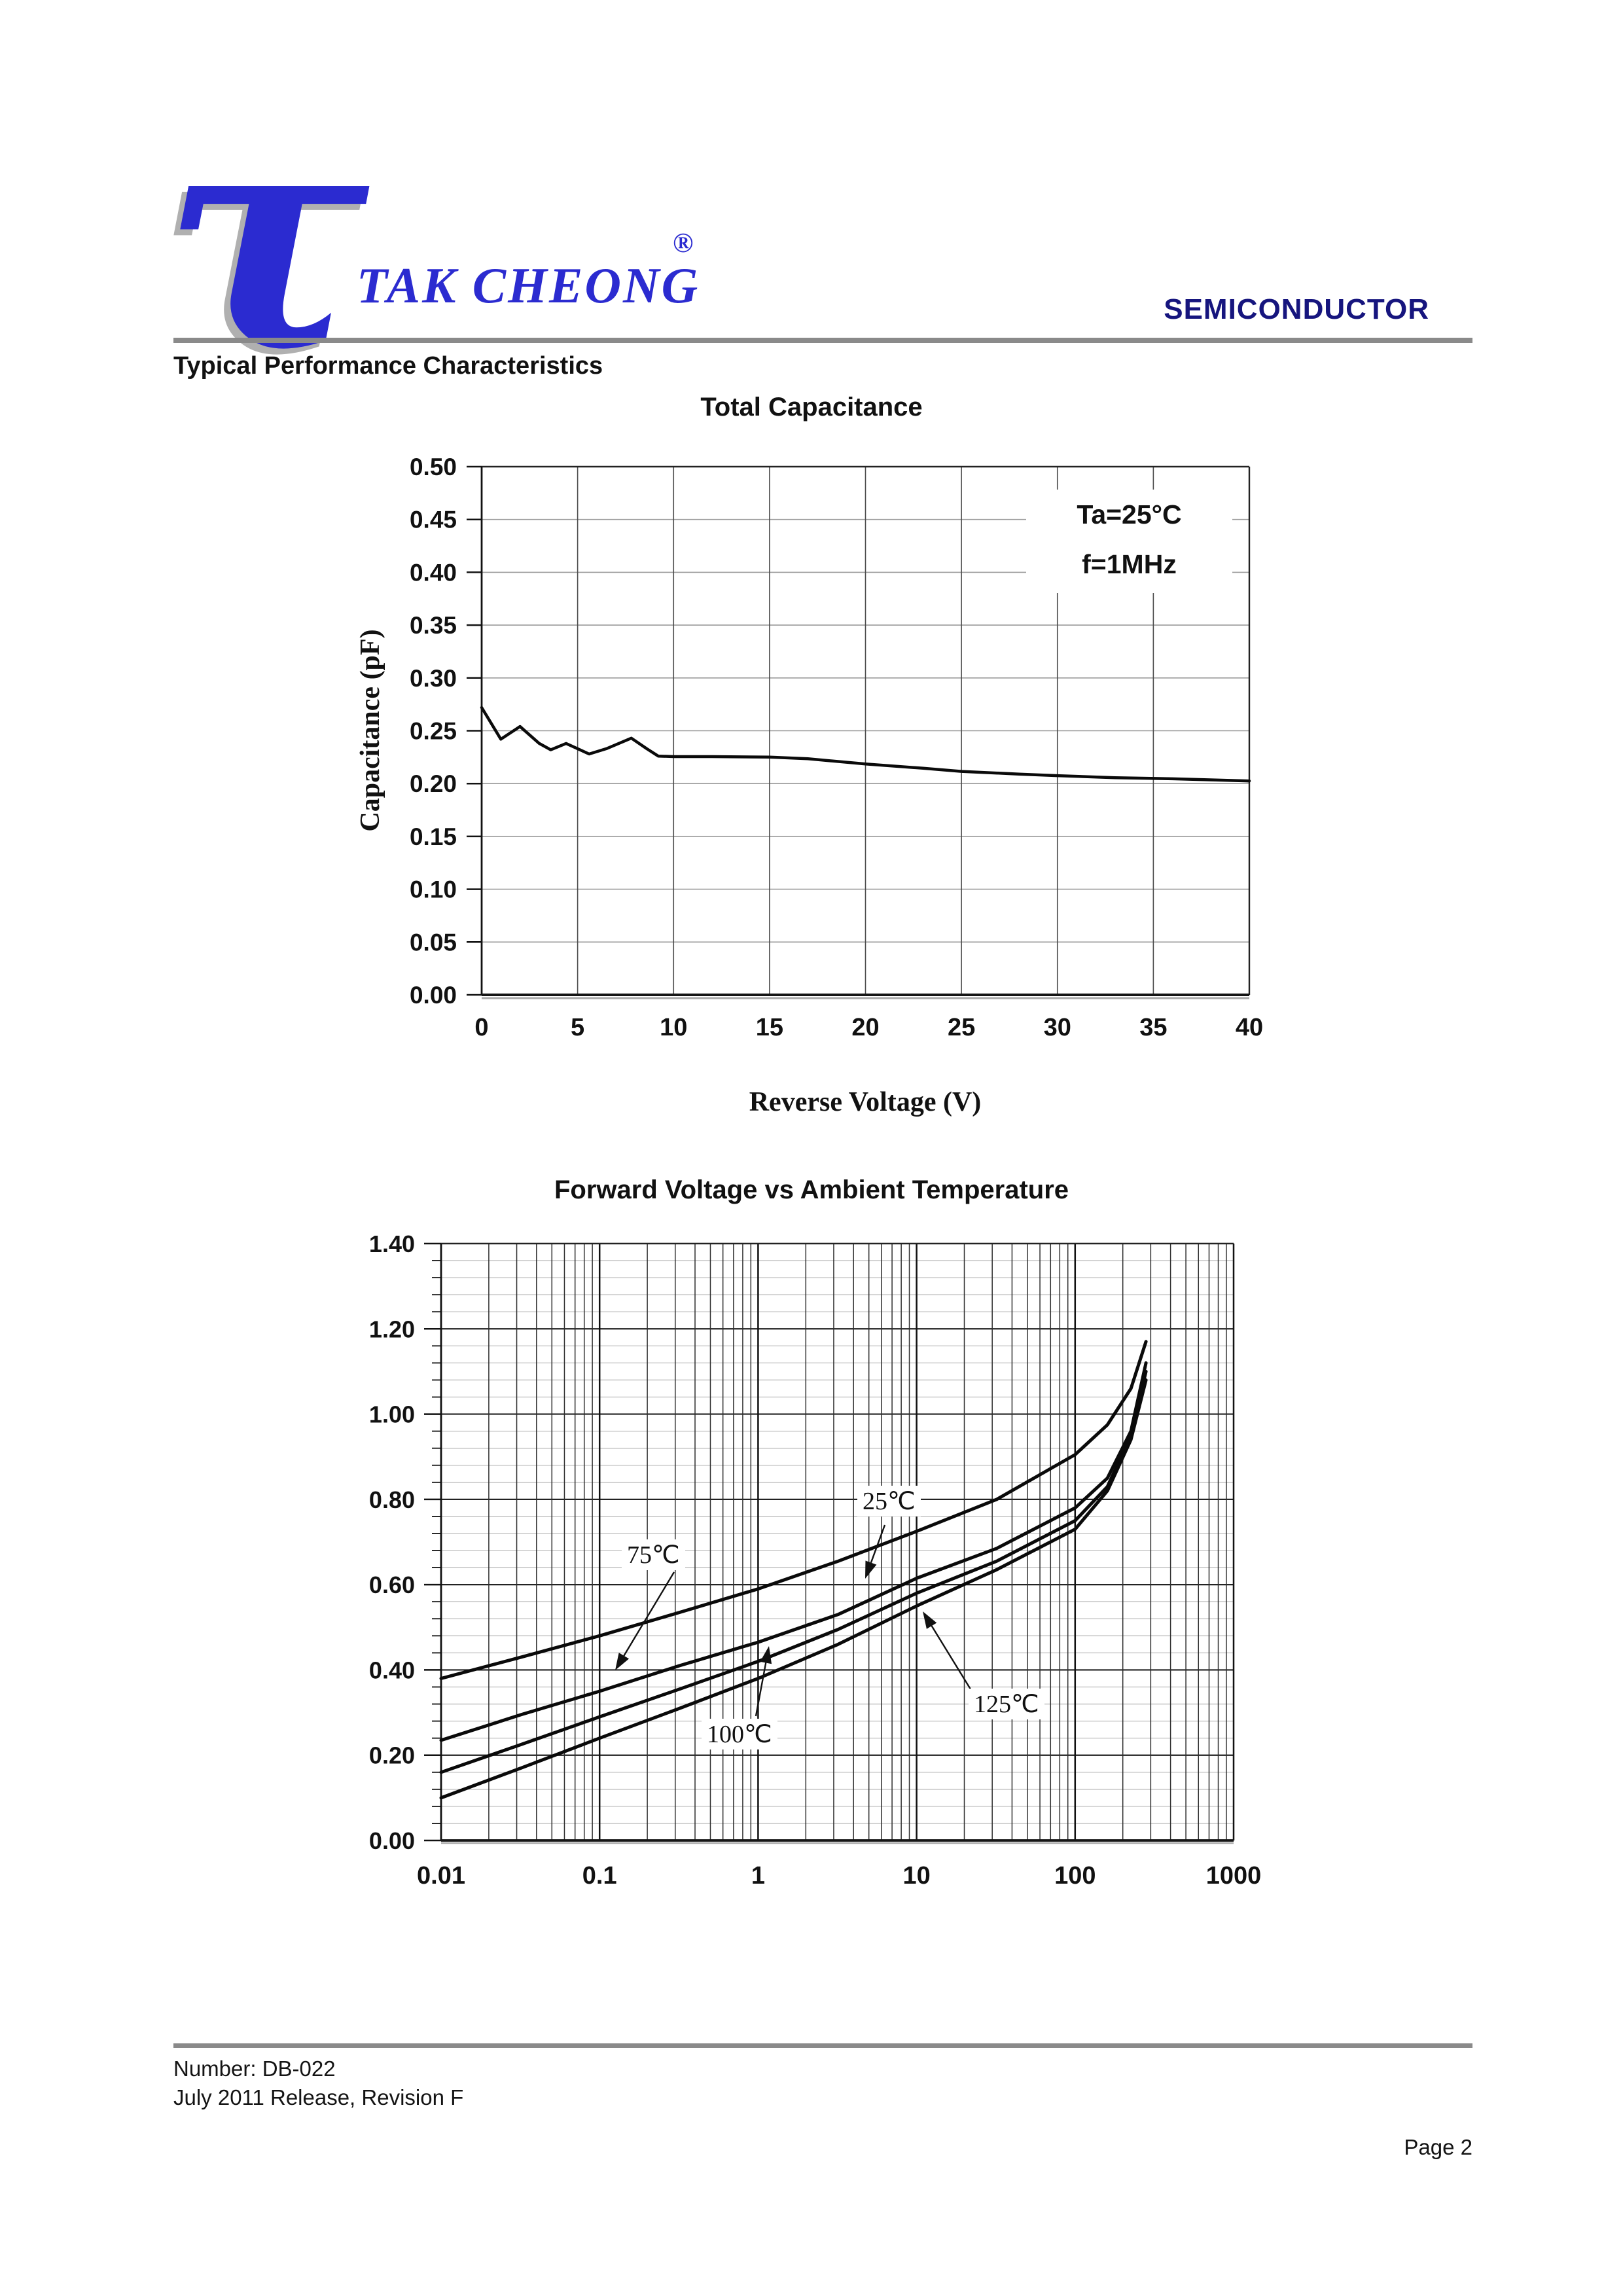 The height and width of the screenshot is (2296, 1623). I want to click on header-divider, so click(822, 340).